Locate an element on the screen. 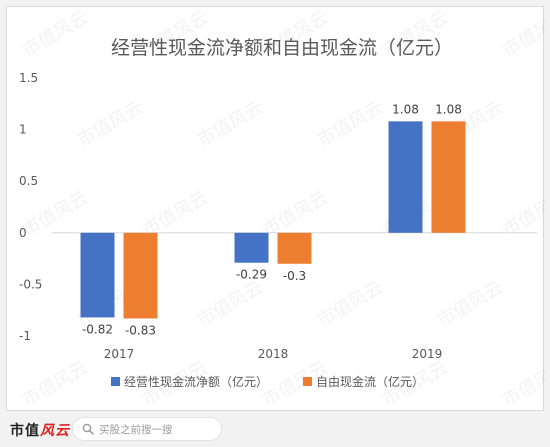  brand-plain: 市值 is located at coordinates (25, 431).